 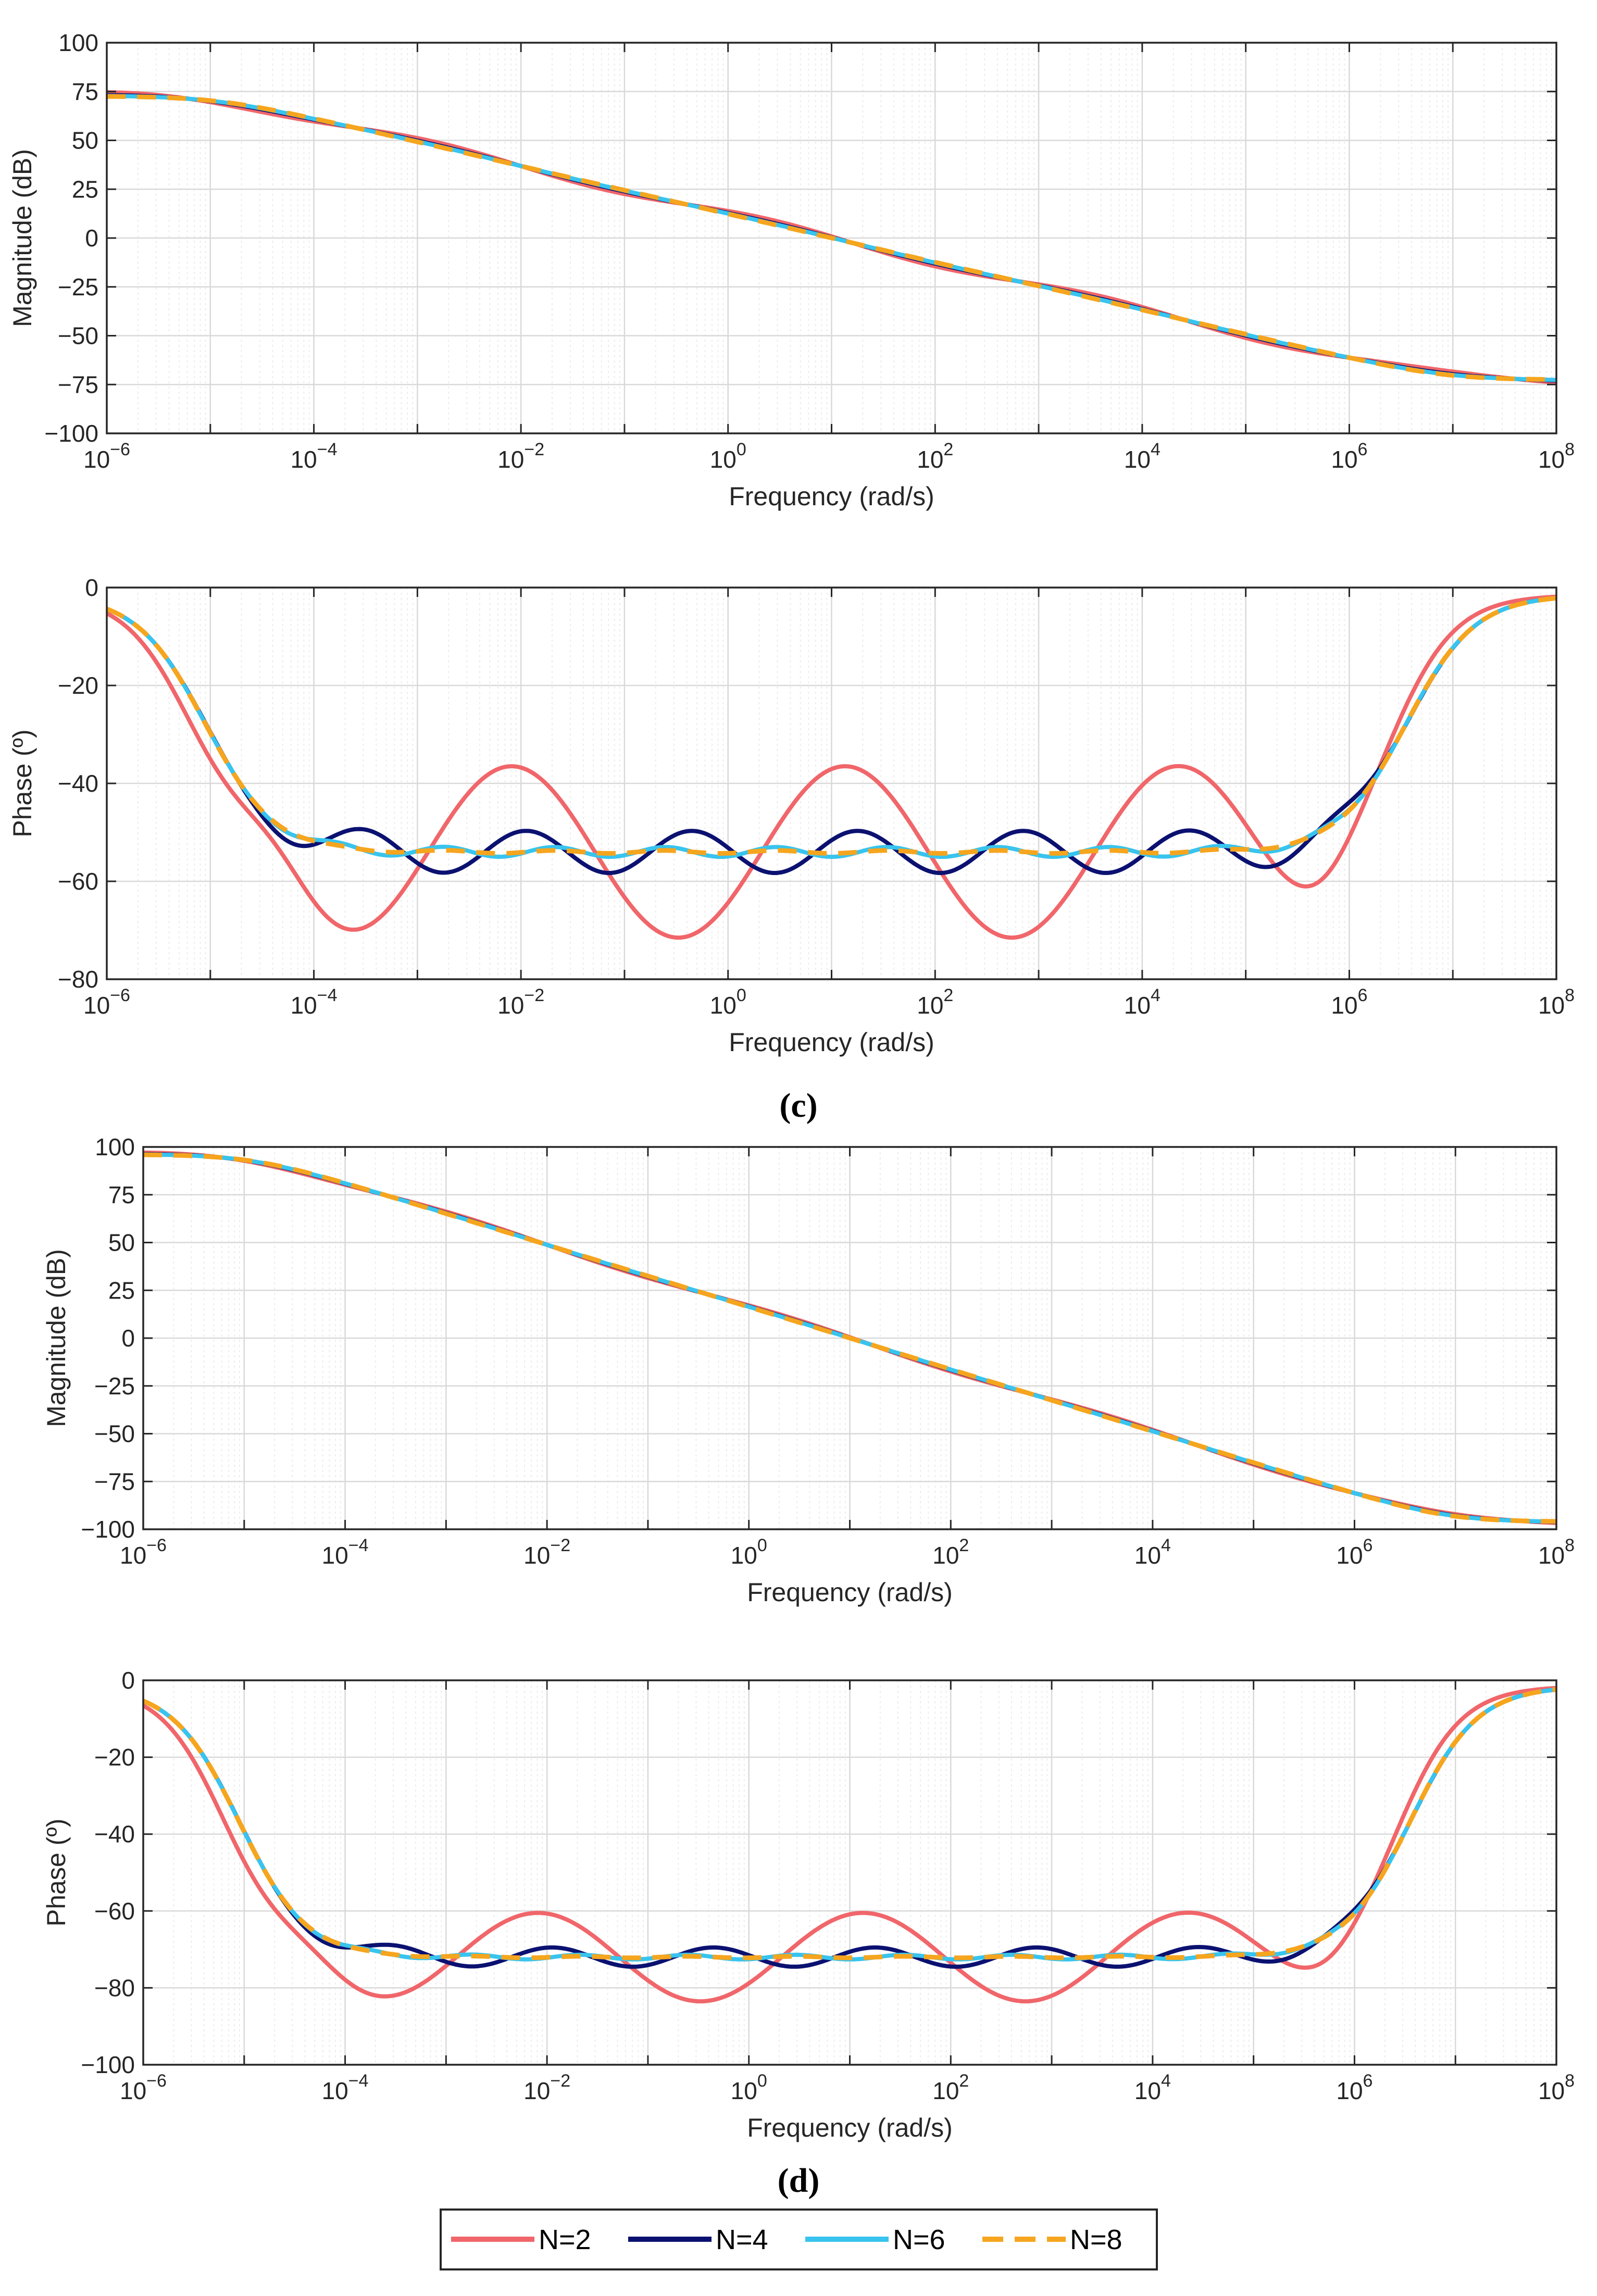 What do you see at coordinates (1052, 2240) in the screenshot?
I see `legend-item-n8: N=8` at bounding box center [1052, 2240].